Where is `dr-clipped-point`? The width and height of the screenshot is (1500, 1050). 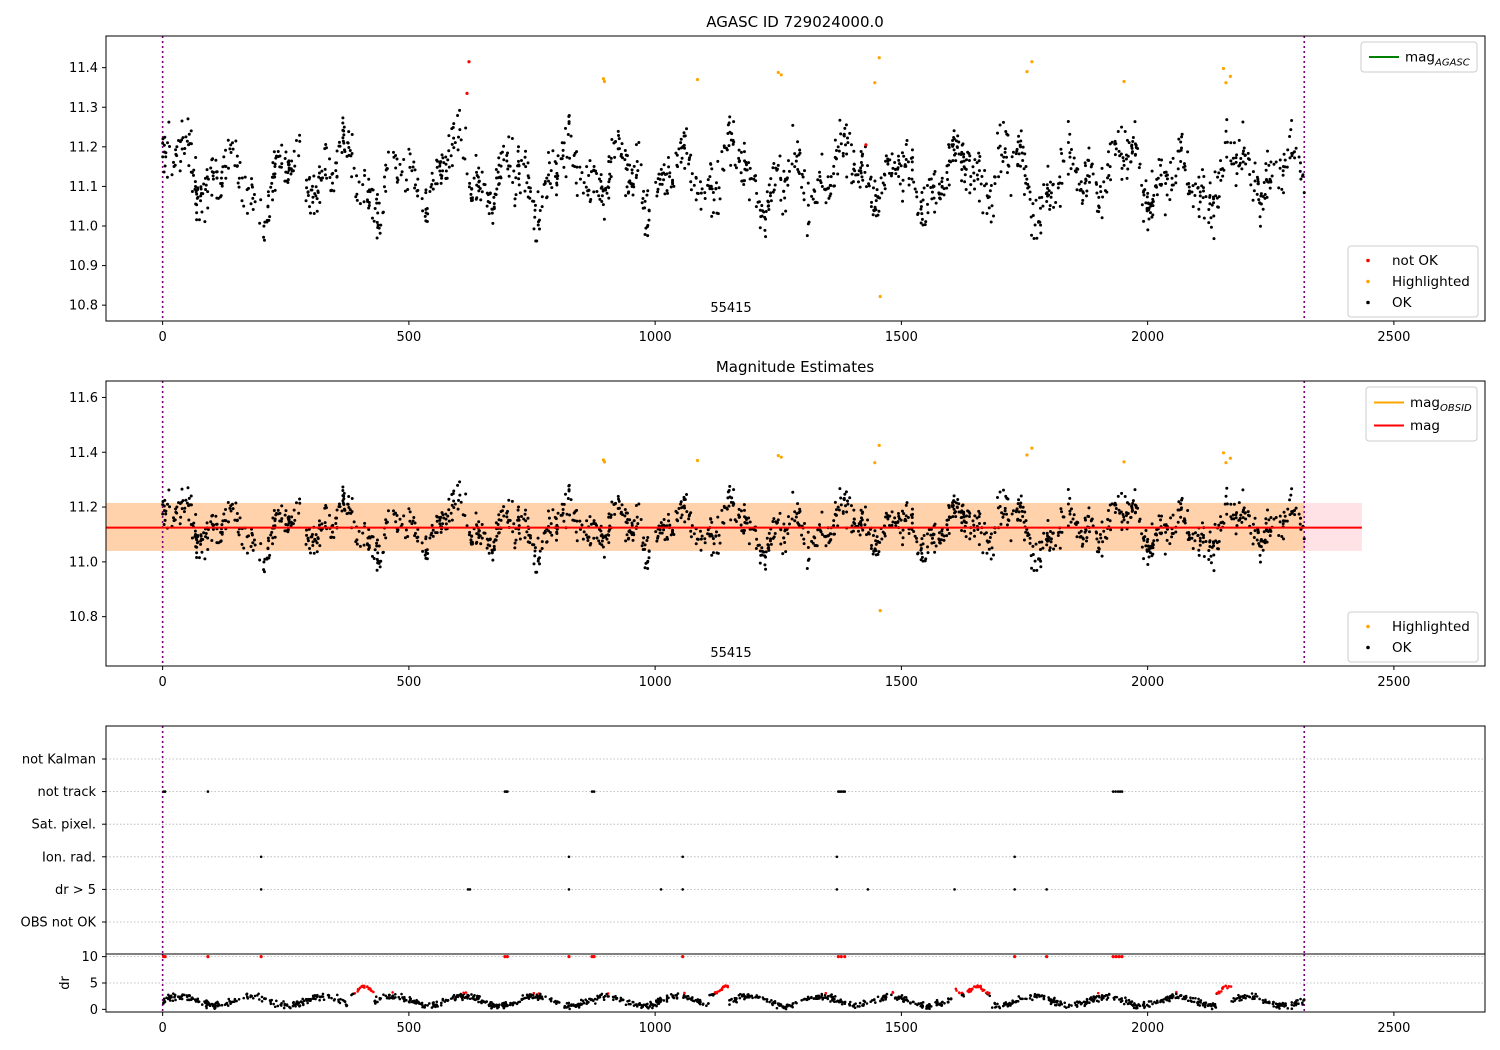 dr-clipped-point is located at coordinates (1122, 957).